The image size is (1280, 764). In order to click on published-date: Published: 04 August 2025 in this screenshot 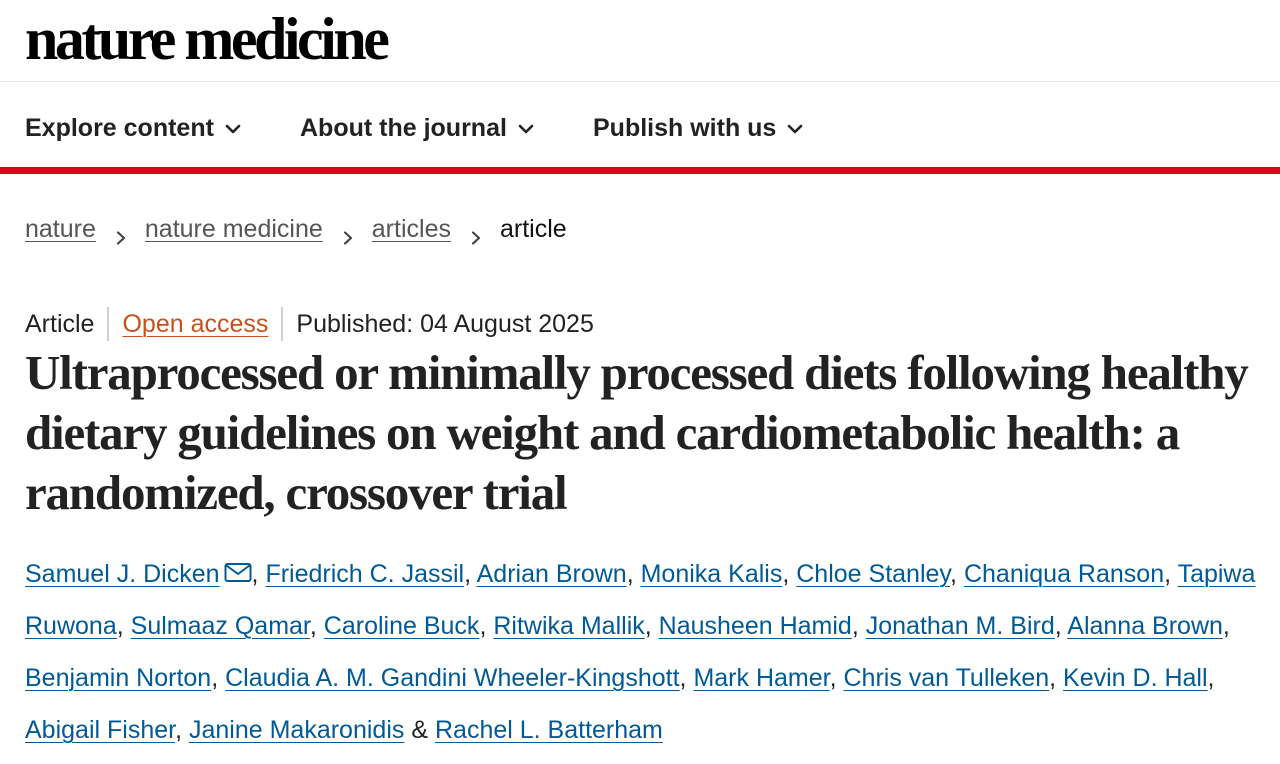, I will do `click(445, 323)`.